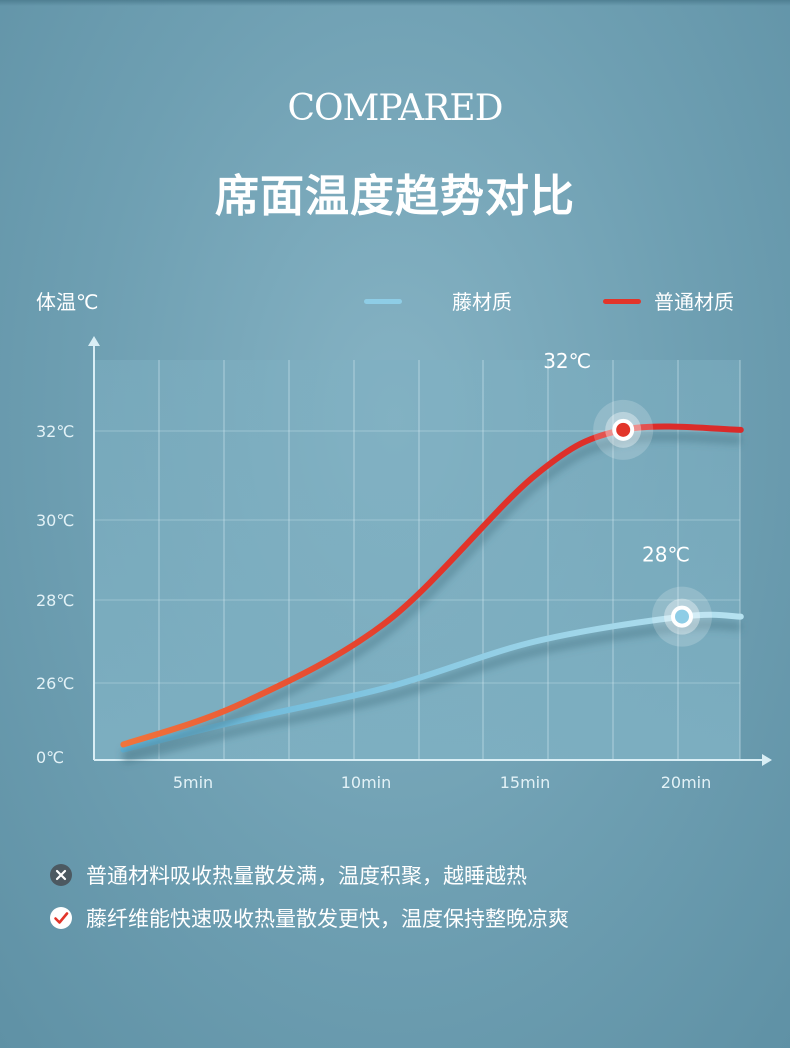 This screenshot has width=790, height=1048. Describe the element at coordinates (327, 919) in the screenshot. I see `note-rattan-text: 藤纤维能快速吸收热量散发更快，温度保持整晚凉爽` at that location.